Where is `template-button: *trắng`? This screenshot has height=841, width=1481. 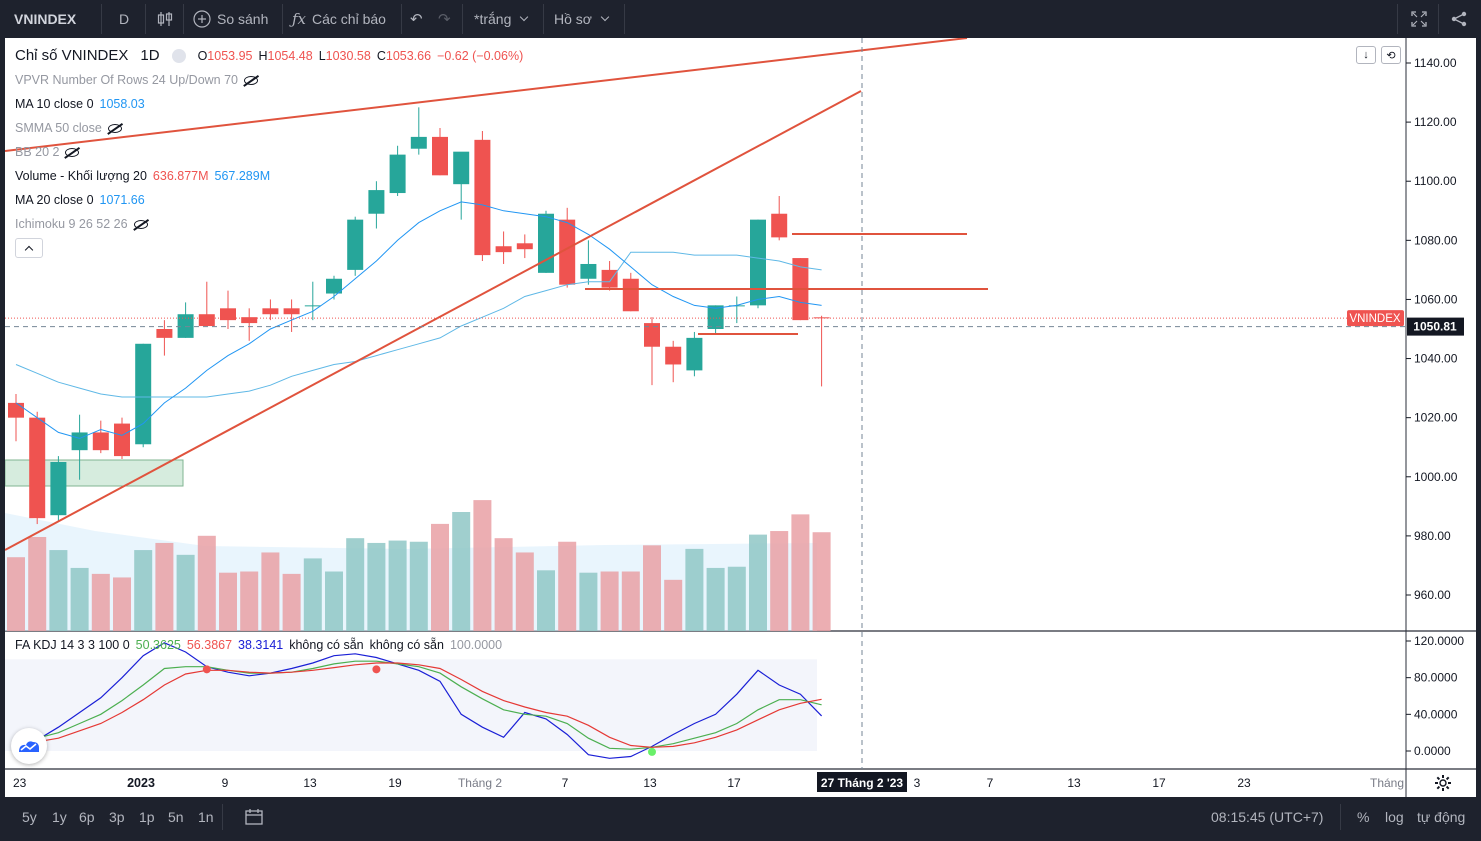
template-button: *trắng is located at coordinates (501, 19).